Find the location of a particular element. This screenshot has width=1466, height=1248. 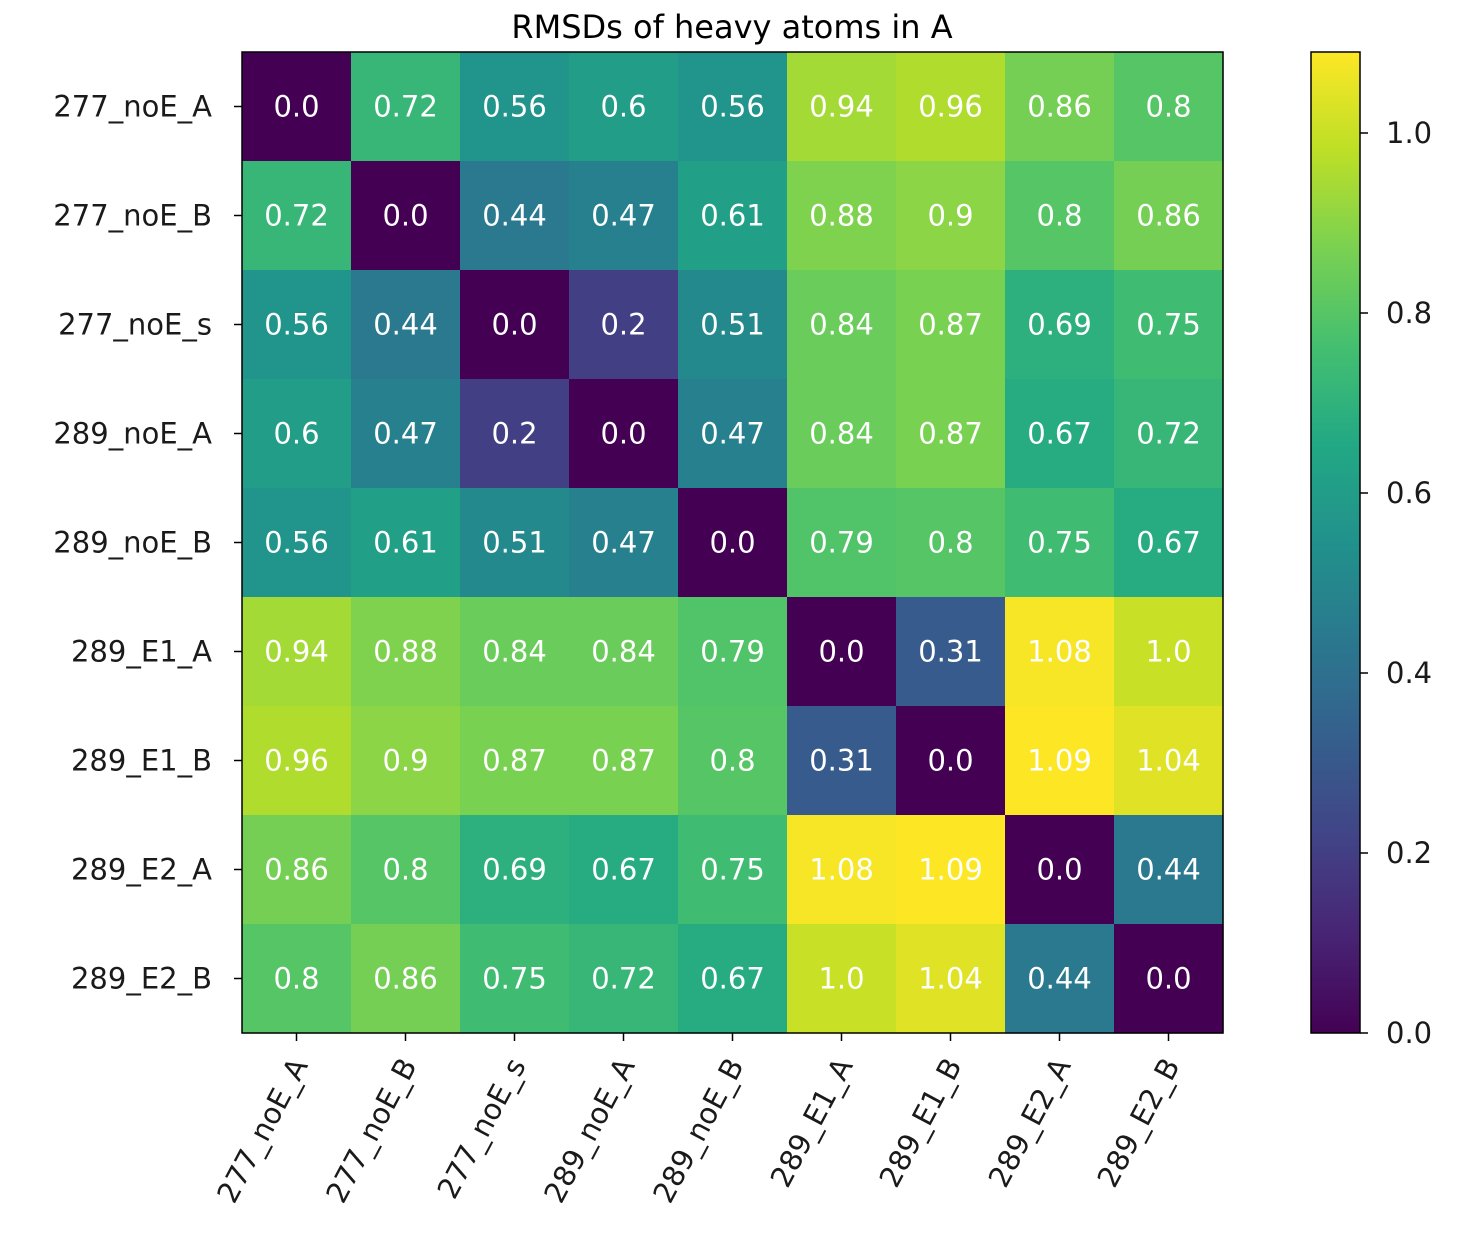

cell-value-label: 0.86 is located at coordinates (1168, 216).